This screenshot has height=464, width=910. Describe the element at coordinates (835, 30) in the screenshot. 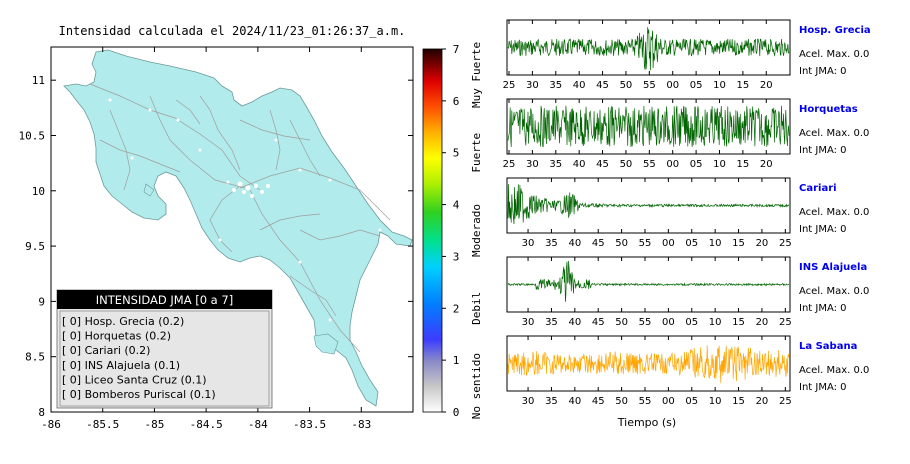

I see `station-name: Hosp. Grecia` at that location.